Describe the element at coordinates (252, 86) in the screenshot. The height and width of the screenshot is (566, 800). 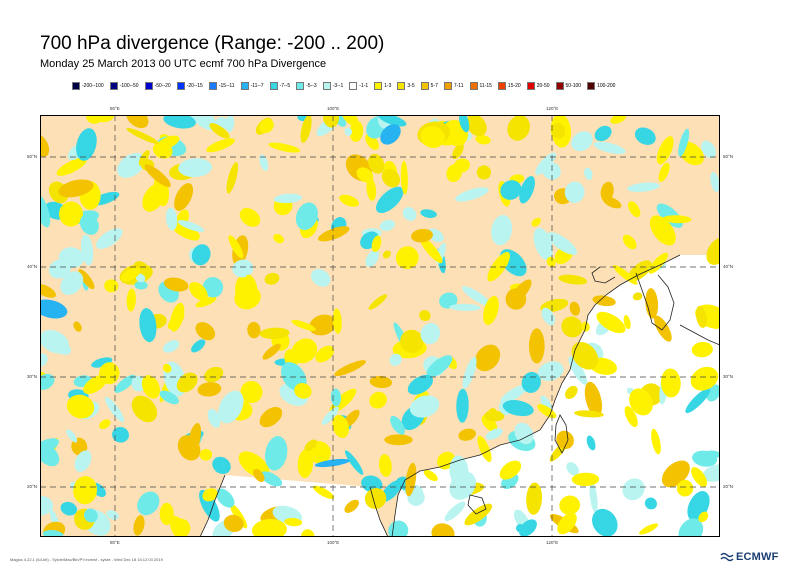
I see `legend-item: -11--7` at that location.